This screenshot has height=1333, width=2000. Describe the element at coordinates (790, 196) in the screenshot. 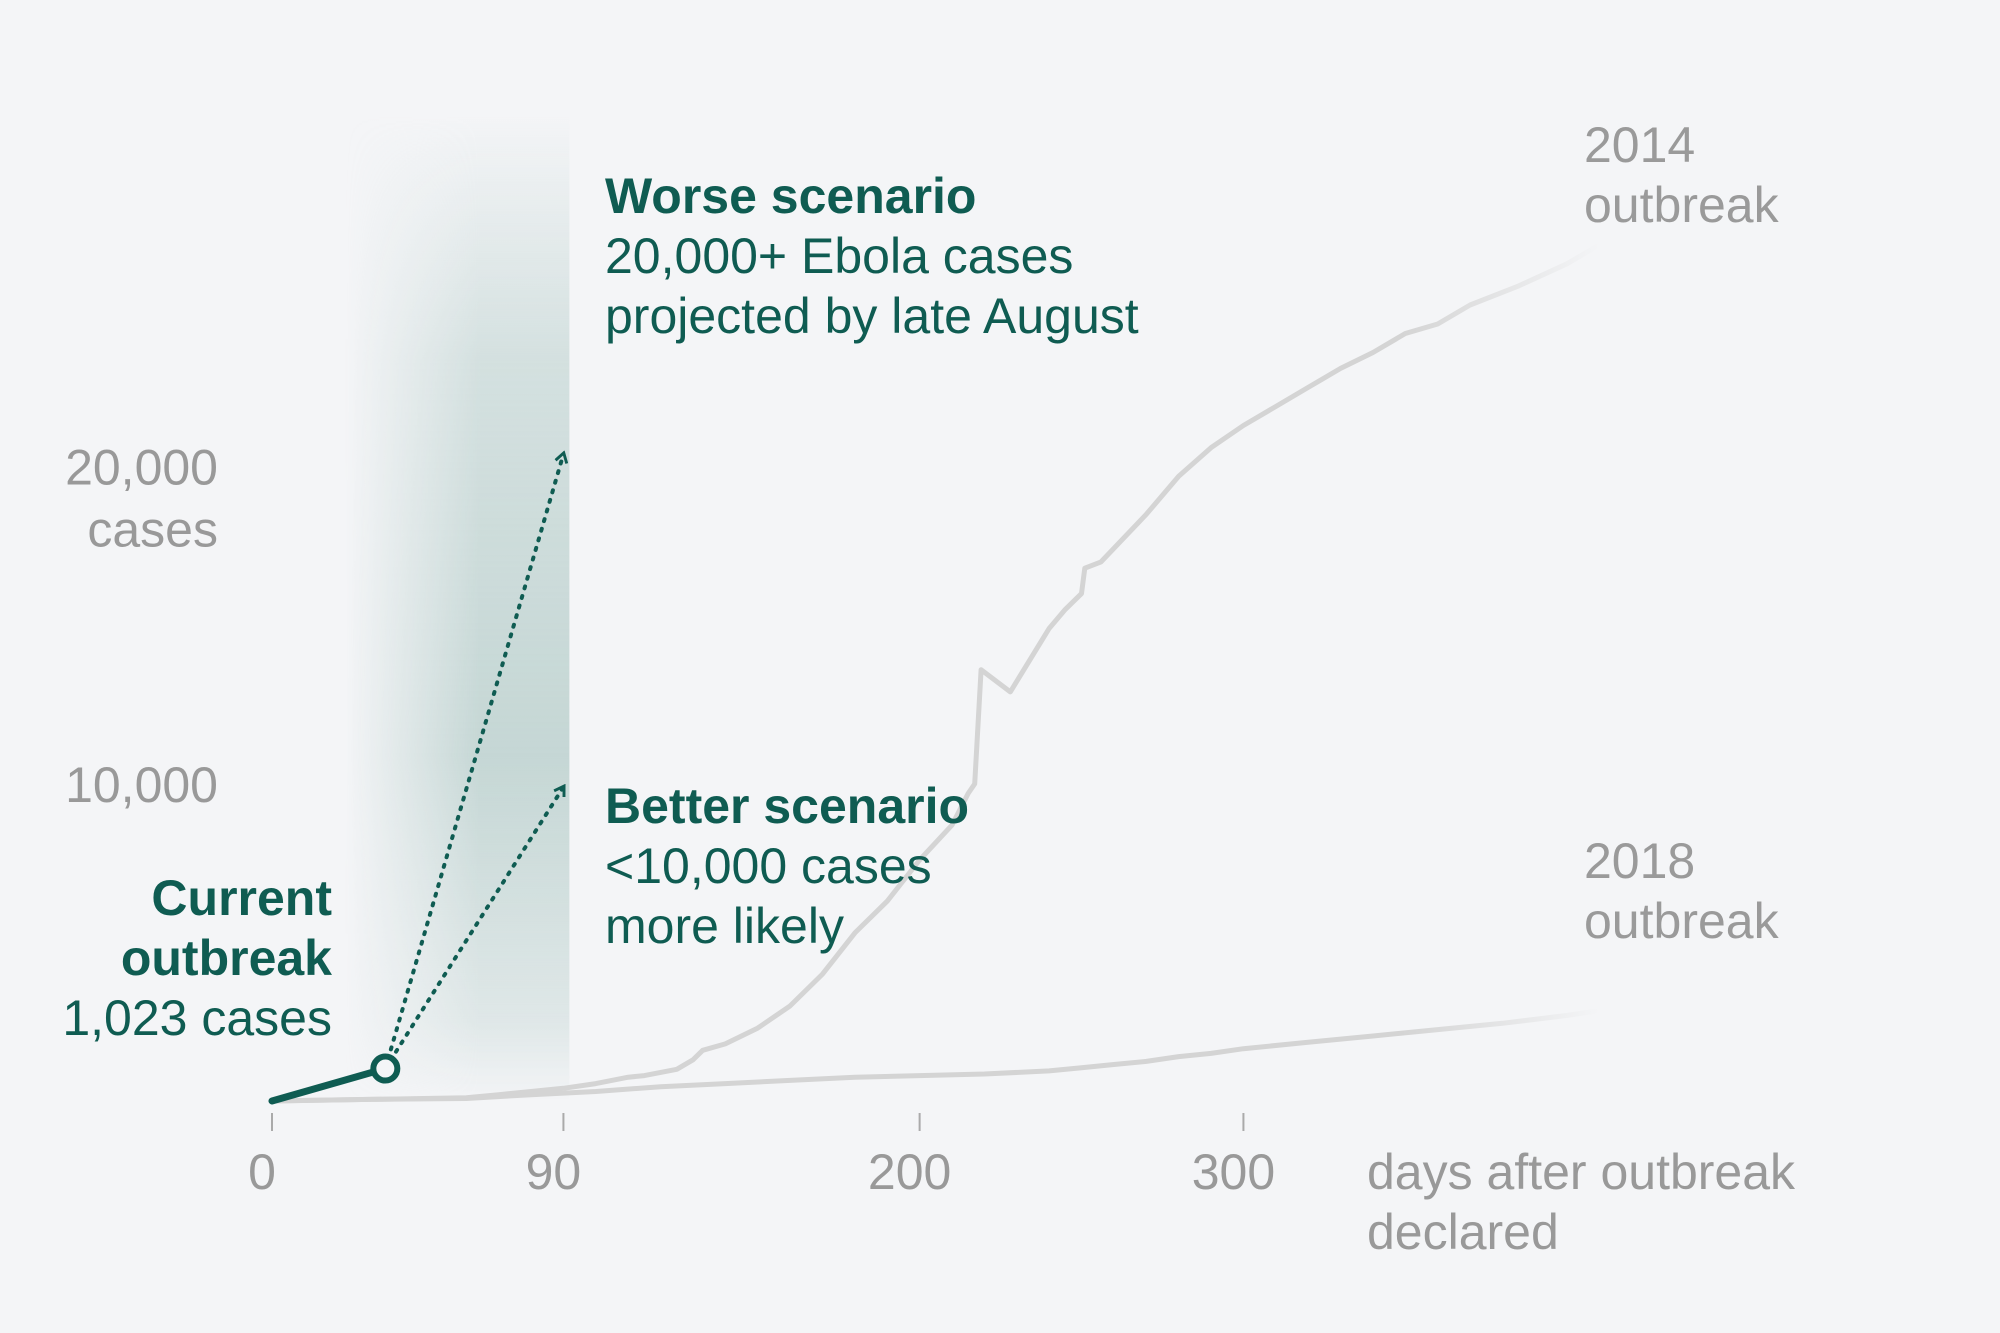

I see `projection-title-worse-scenario: Worse scenario` at that location.